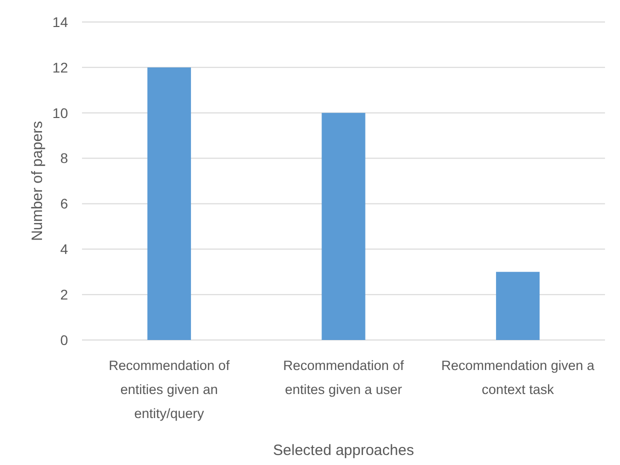 The width and height of the screenshot is (620, 465). Describe the element at coordinates (64, 249) in the screenshot. I see `y-tick-label: 4` at that location.